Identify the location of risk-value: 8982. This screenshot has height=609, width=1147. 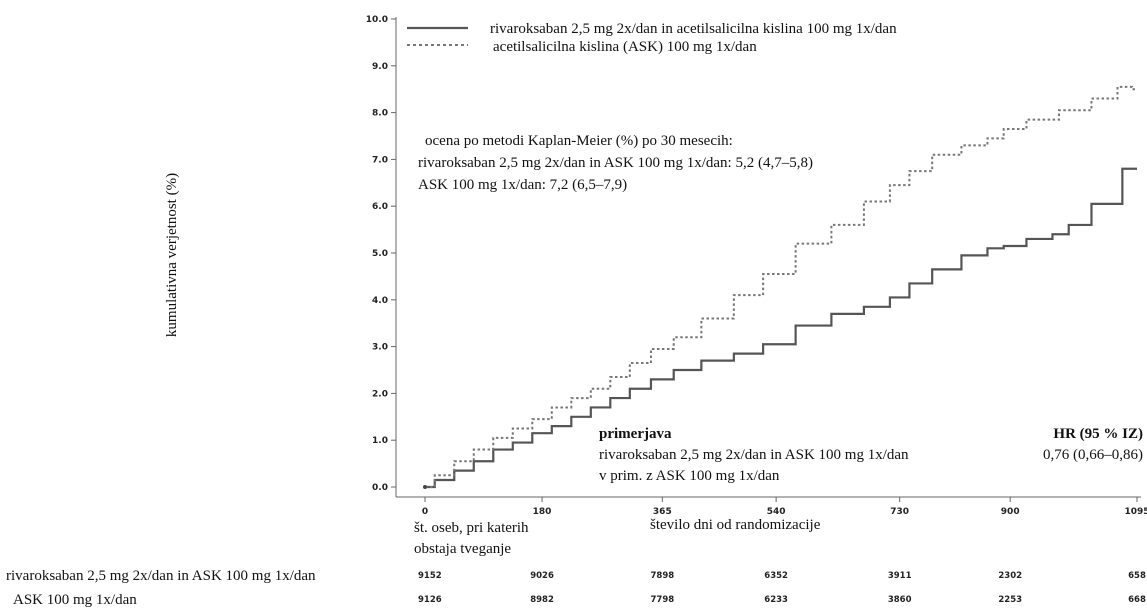
(542, 600).